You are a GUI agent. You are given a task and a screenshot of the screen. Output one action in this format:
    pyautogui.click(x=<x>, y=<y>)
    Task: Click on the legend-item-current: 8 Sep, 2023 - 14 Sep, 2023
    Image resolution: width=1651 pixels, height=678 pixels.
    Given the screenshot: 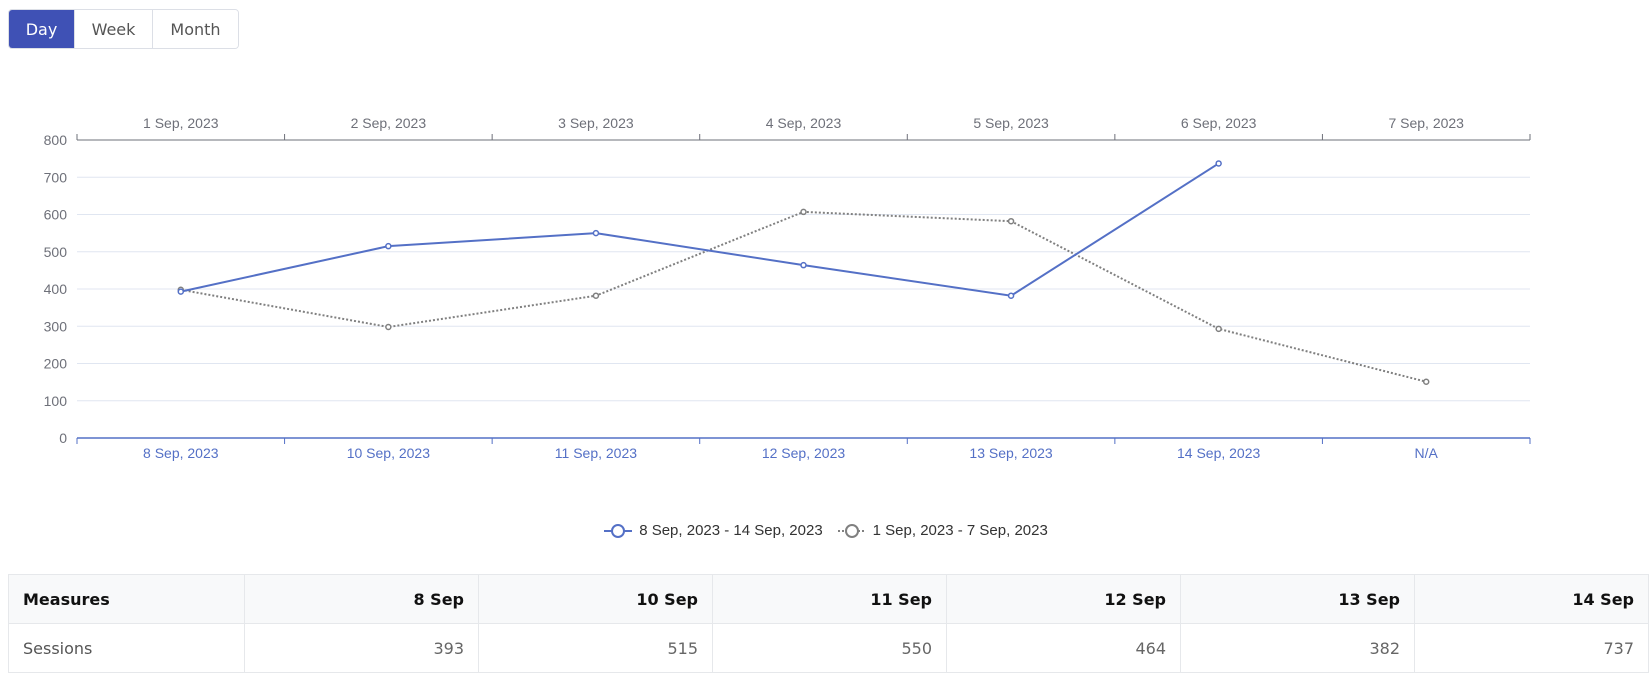 What is the action you would take?
    pyautogui.click(x=713, y=530)
    